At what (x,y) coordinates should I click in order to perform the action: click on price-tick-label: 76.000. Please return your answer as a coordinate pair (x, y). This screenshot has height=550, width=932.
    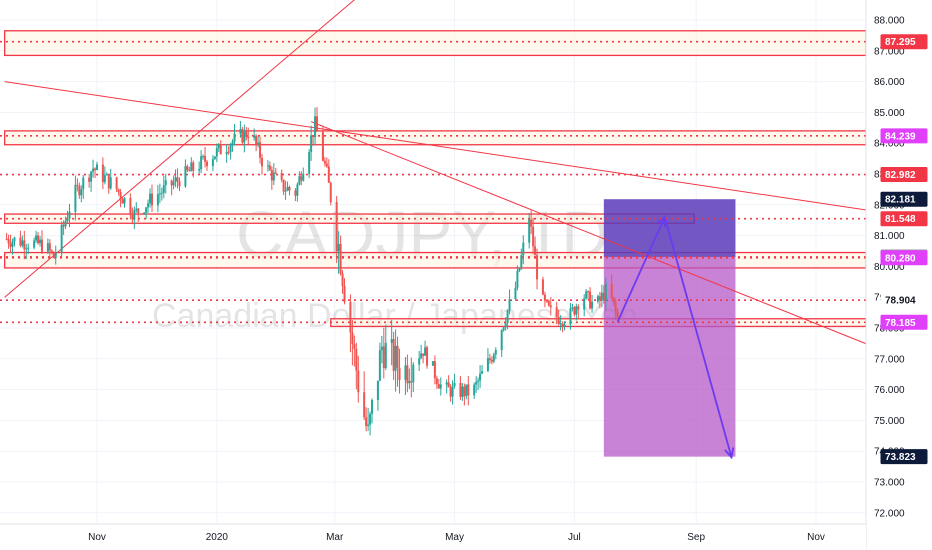
    Looking at the image, I should click on (889, 390).